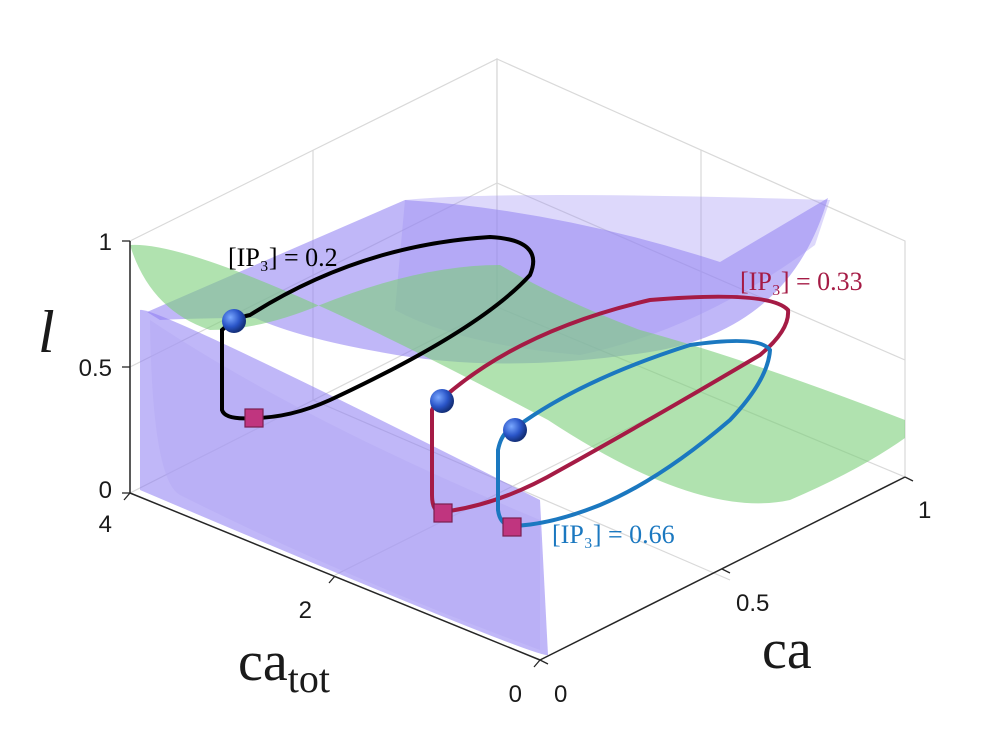 This screenshot has height=747, width=997. What do you see at coordinates (515, 430) in the screenshot?
I see `end-marker-ip3-0.66` at bounding box center [515, 430].